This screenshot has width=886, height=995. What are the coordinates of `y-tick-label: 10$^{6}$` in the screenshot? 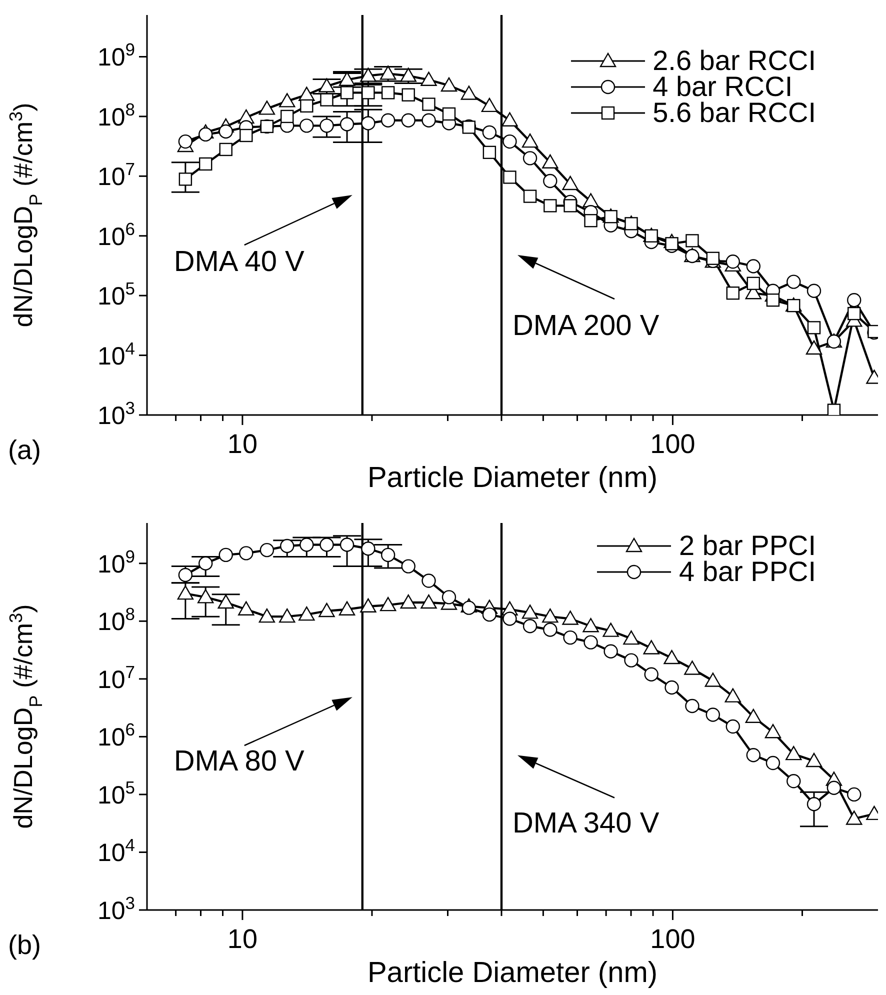 It's located at (116, 234).